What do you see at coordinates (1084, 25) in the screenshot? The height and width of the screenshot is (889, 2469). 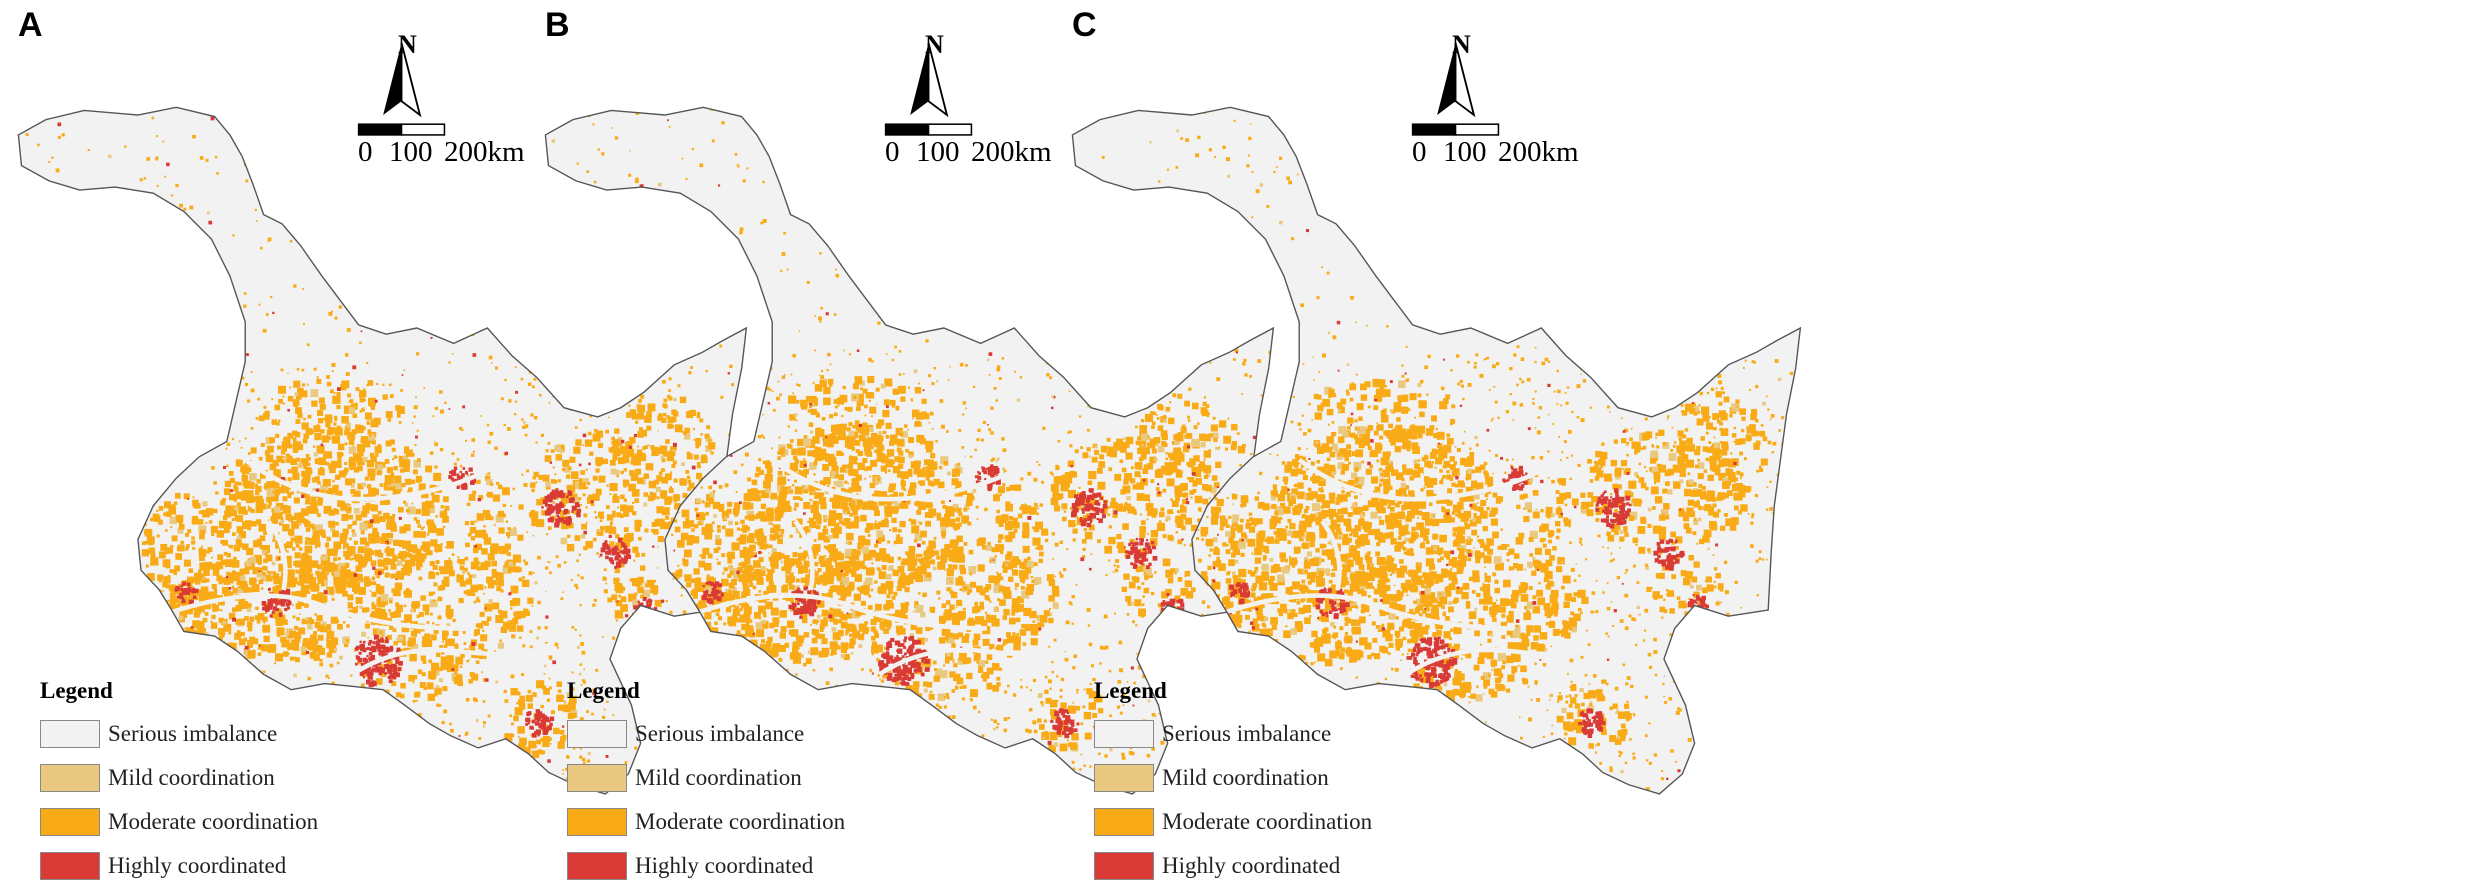 I see `panel-label: C` at bounding box center [1084, 25].